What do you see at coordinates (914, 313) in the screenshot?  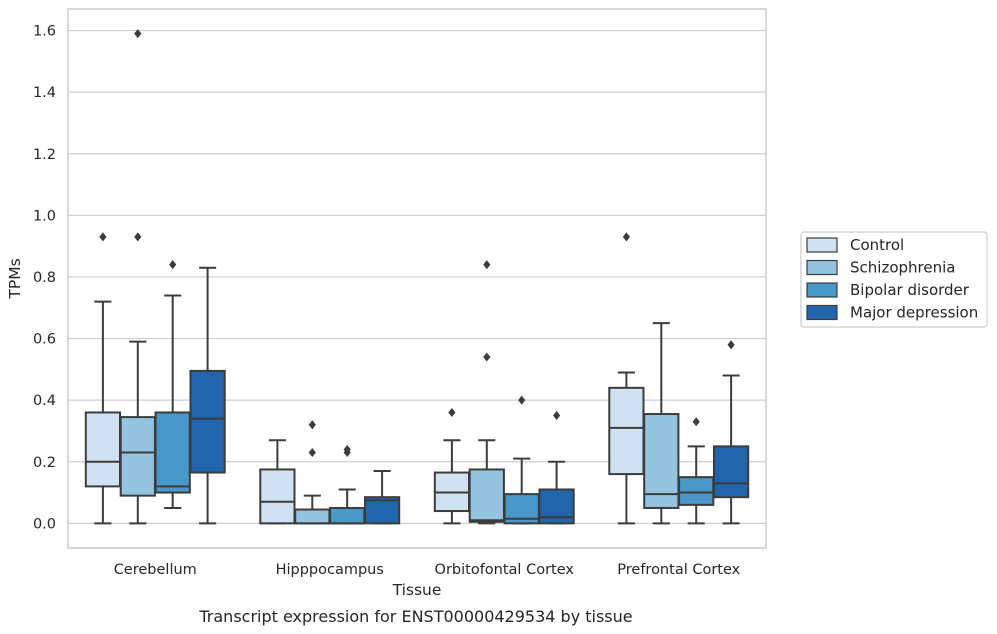 I see `legend-label: Major depression` at bounding box center [914, 313].